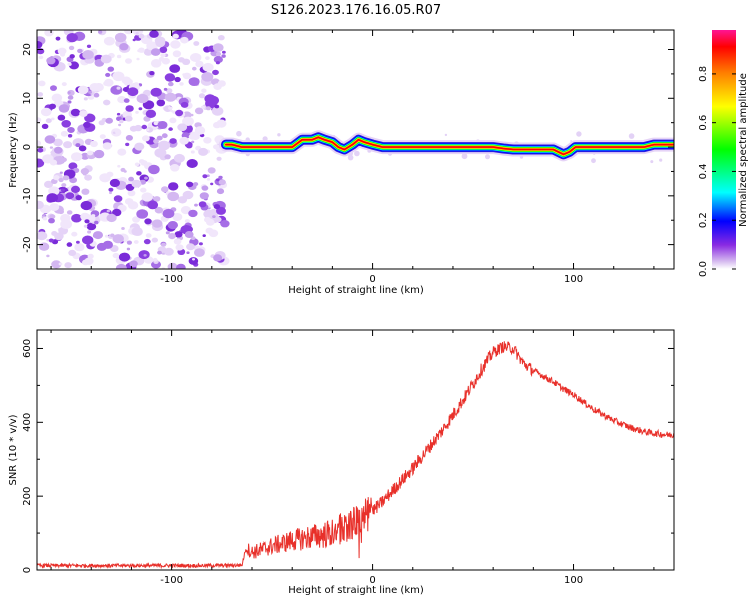 This screenshot has height=600, width=750. I want to click on x-tick-label: 0, so click(372, 279).